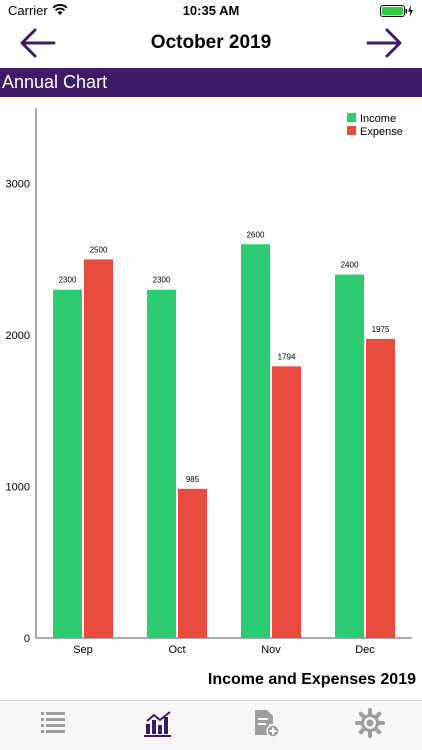 This screenshot has width=422, height=750. I want to click on status-bar: Carrier 10:35 AM, so click(211, 11).